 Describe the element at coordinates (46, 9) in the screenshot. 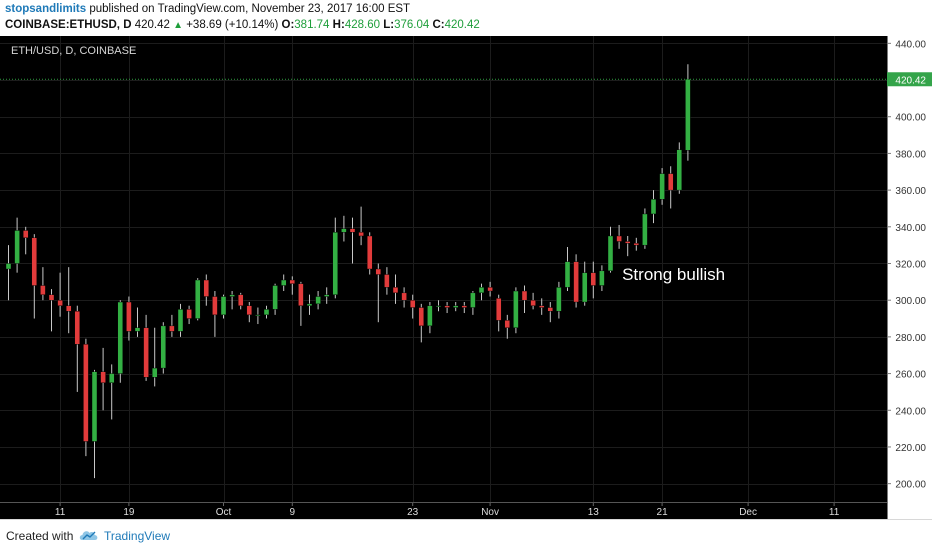

I see `publisher-link: stopsandlimits` at that location.